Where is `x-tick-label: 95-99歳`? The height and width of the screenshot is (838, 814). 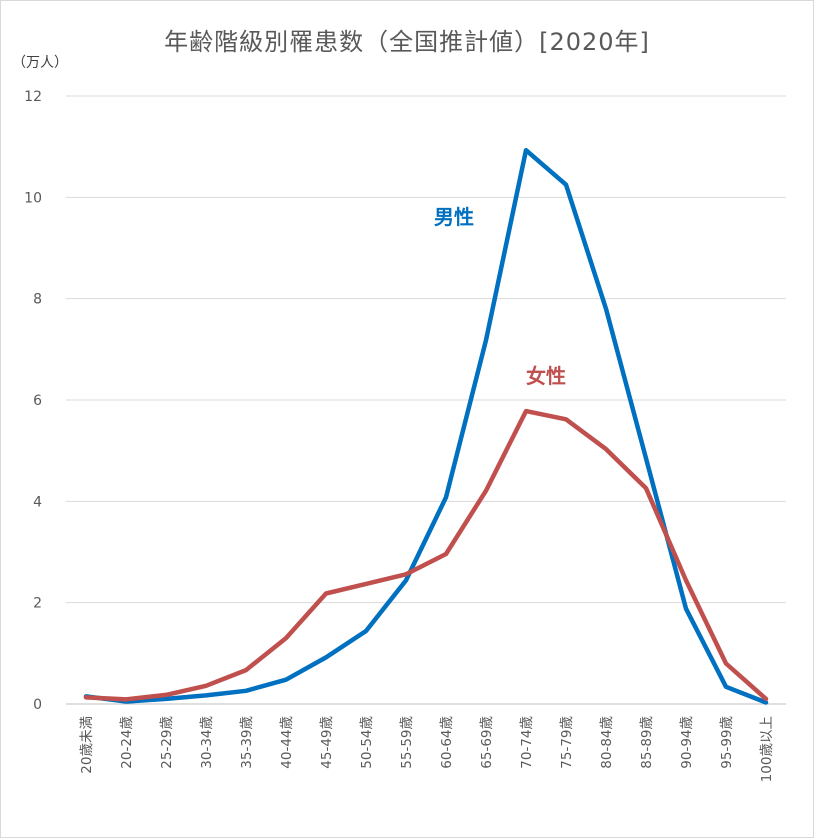 x-tick-label: 95-99歳 is located at coordinates (727, 742).